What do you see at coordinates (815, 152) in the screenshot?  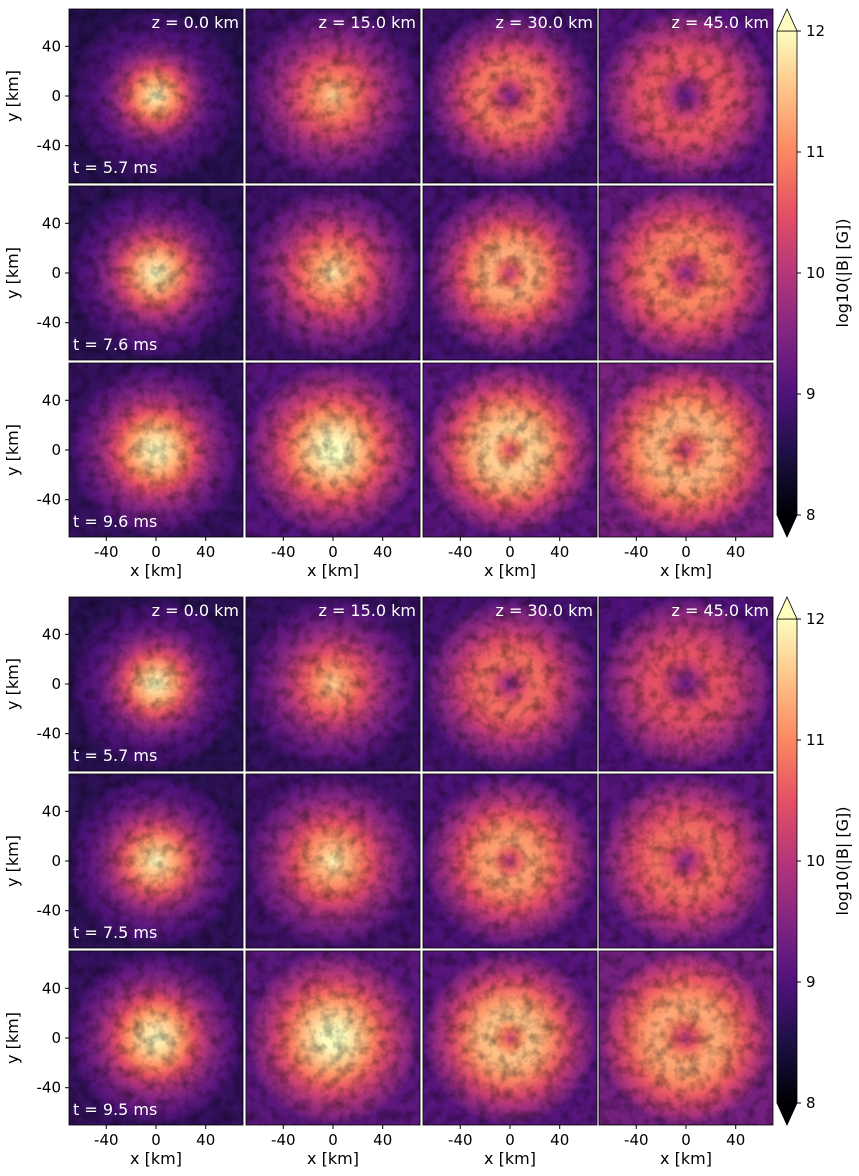 I see `colorbar-tick-label: 11` at bounding box center [815, 152].